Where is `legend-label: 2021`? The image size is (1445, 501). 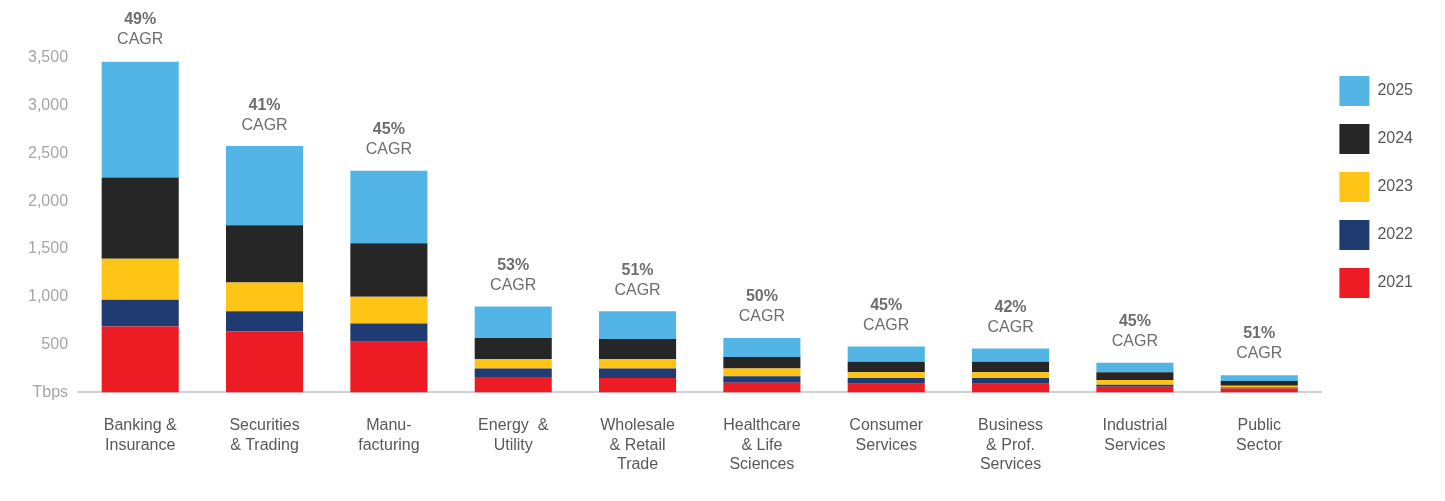
legend-label: 2021 is located at coordinates (1395, 282).